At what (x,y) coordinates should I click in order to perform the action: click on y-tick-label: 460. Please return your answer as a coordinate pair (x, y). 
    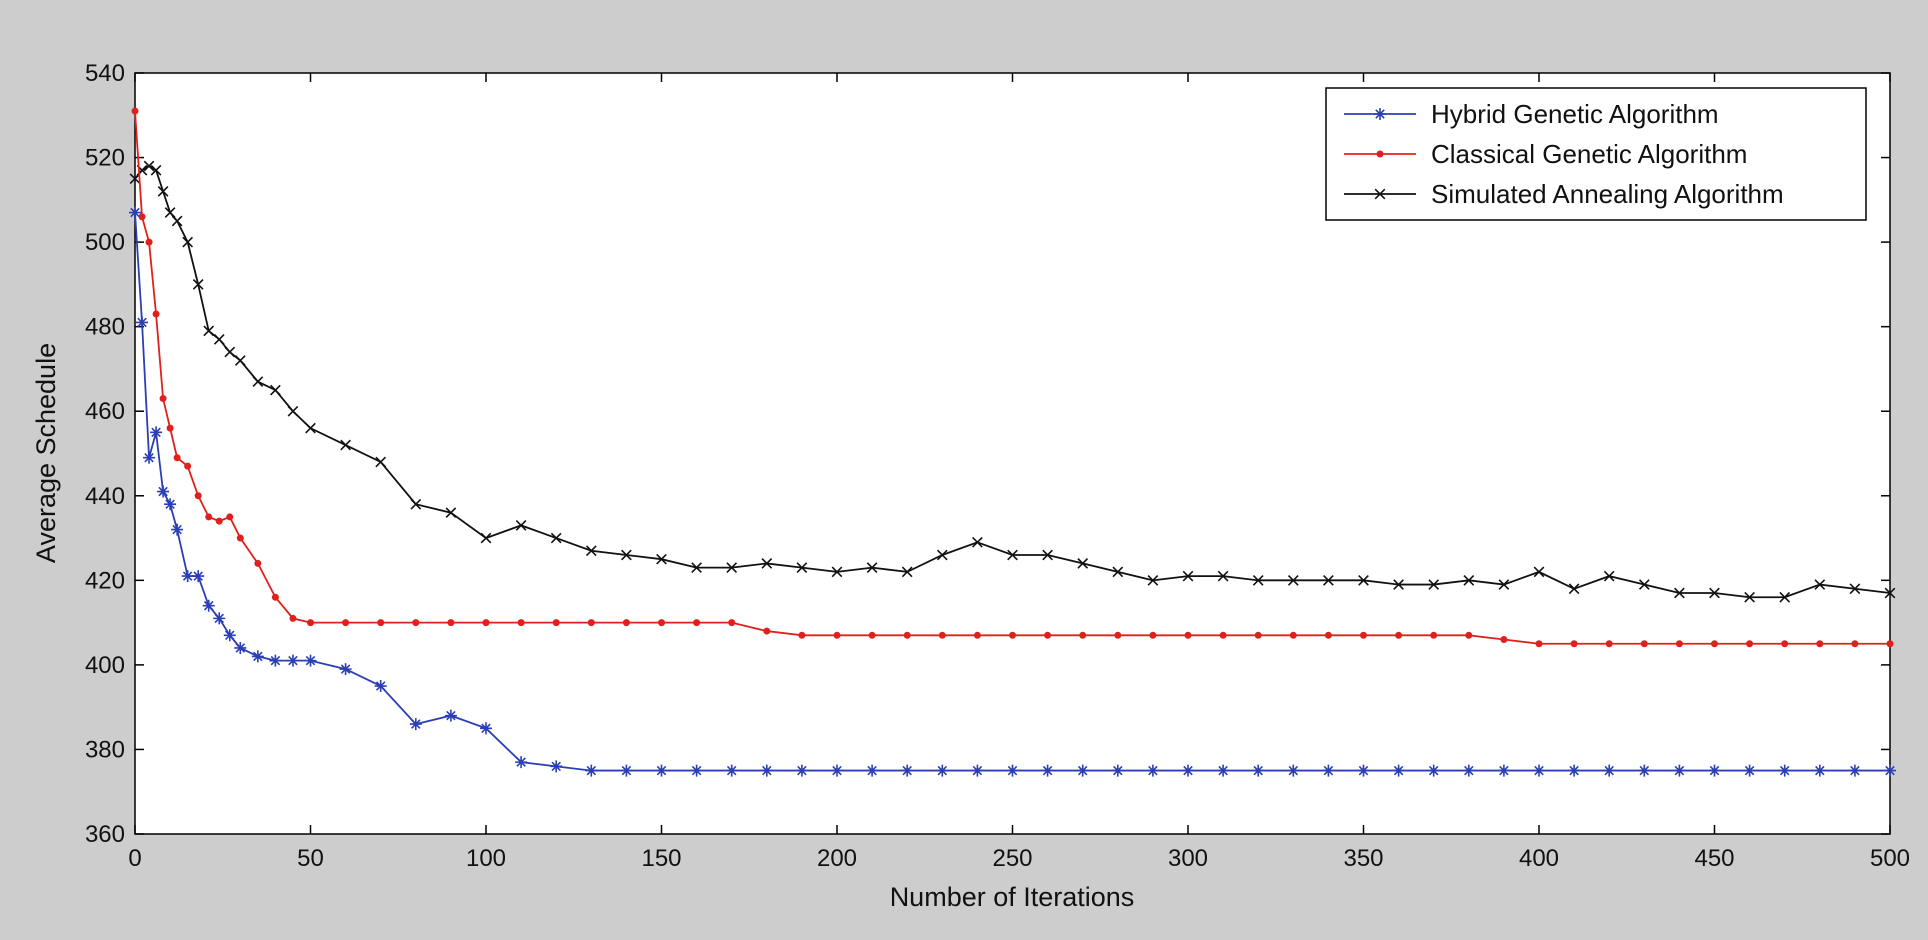
    Looking at the image, I should click on (105, 411).